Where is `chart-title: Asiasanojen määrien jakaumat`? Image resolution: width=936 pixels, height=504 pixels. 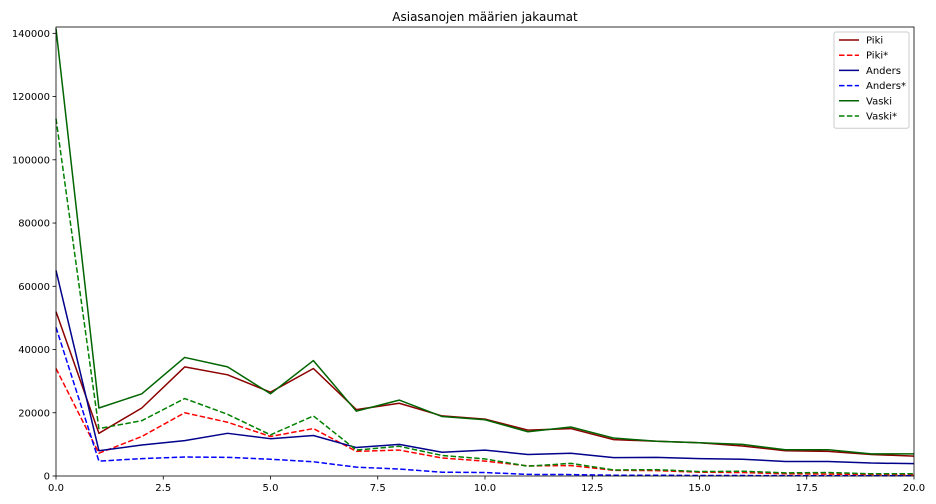 chart-title: Asiasanojen määrien jakaumat is located at coordinates (485, 17).